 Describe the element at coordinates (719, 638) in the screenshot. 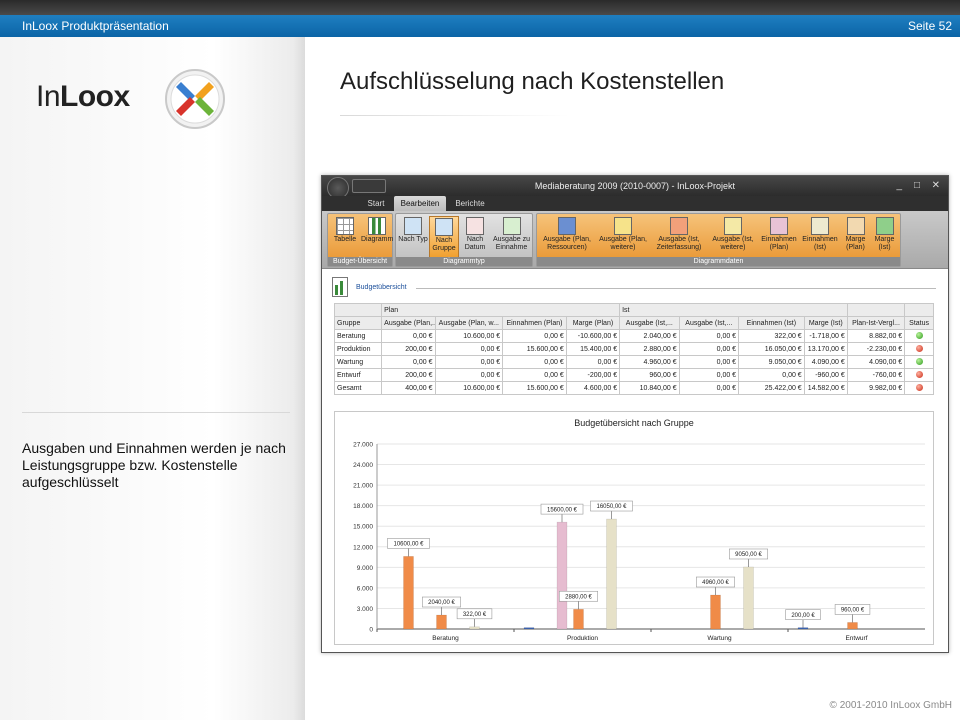

I see `x-tick-label: Wartung` at that location.